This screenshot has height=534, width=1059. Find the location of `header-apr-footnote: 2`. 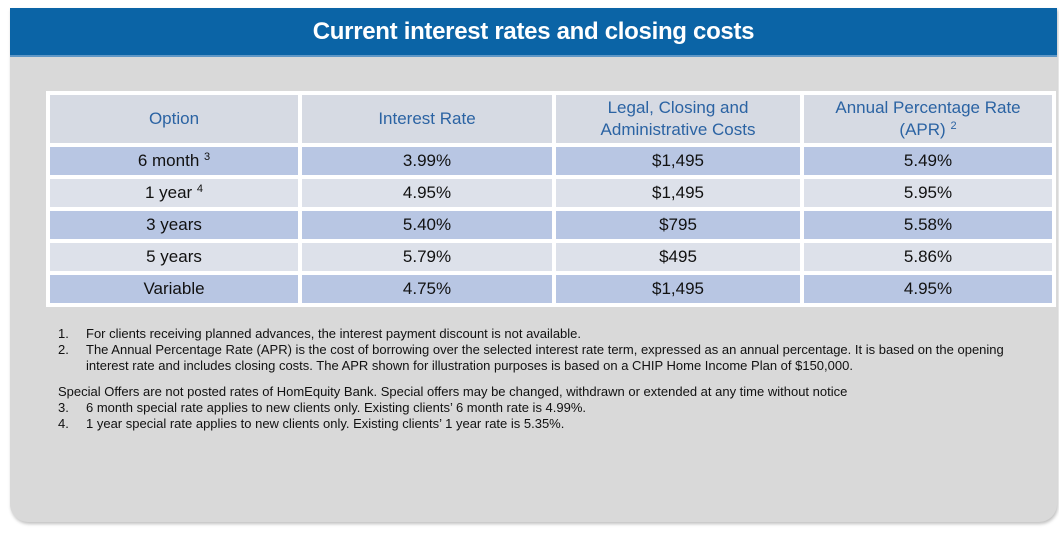

header-apr-footnote: 2 is located at coordinates (953, 126).